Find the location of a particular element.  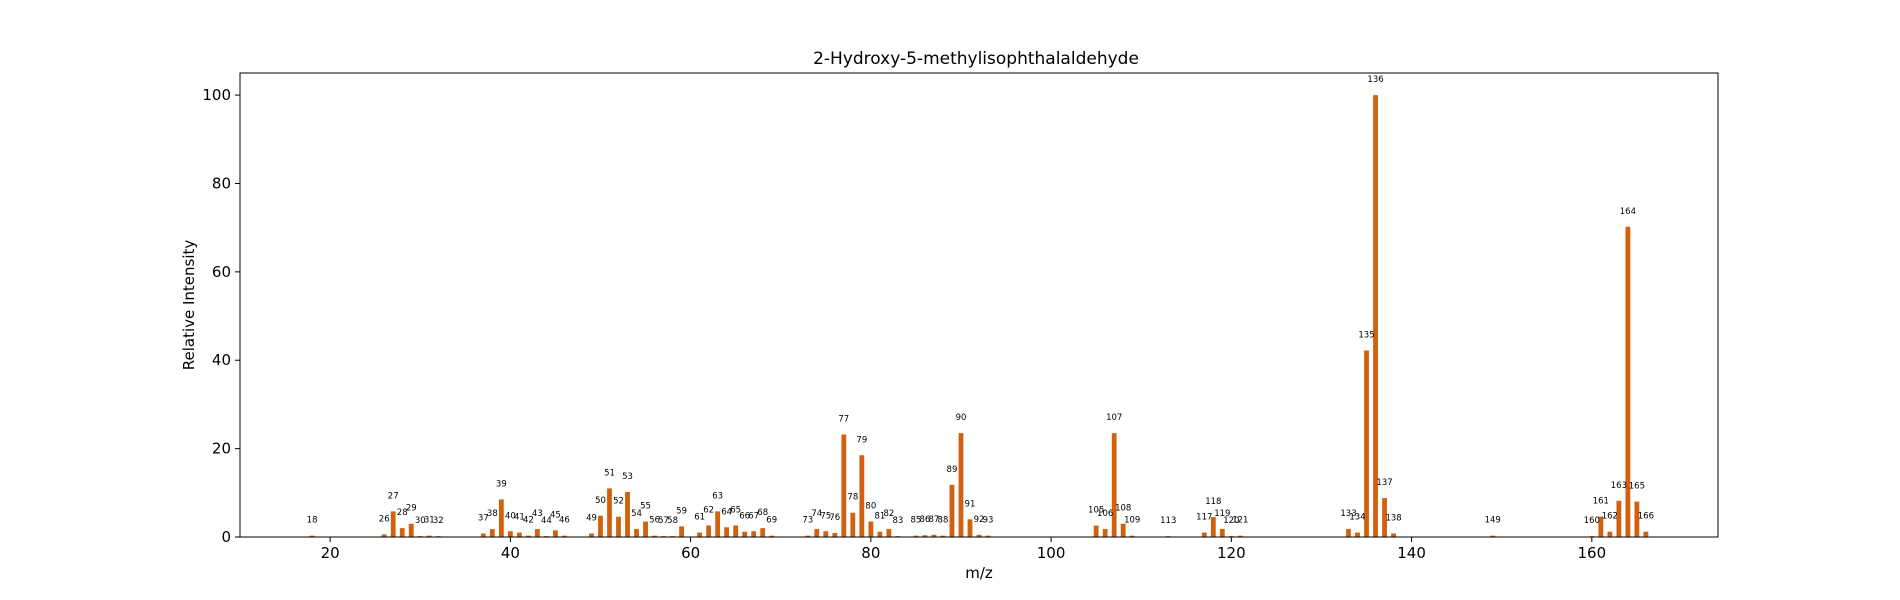

peak-label-108: 108 is located at coordinates (1123, 509).